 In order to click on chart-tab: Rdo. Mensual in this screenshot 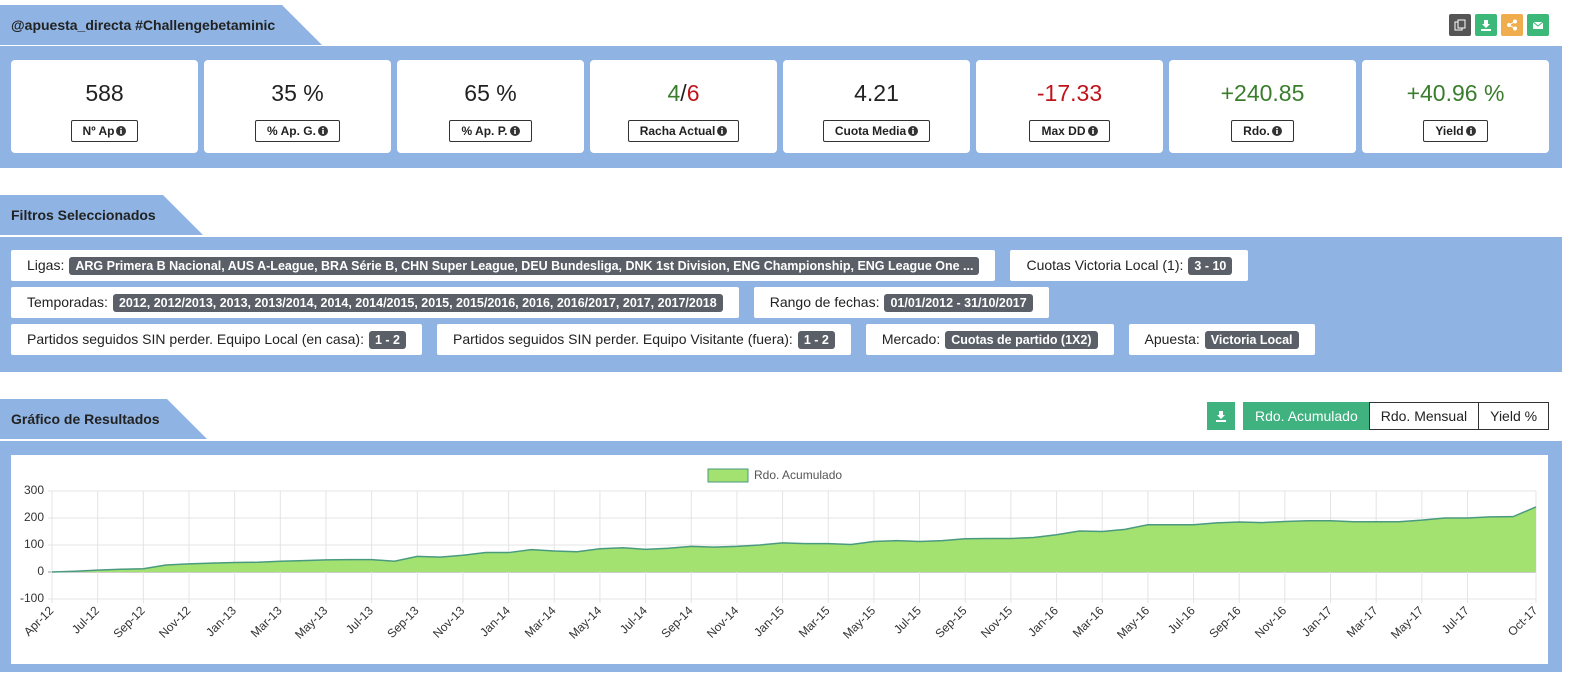, I will do `click(1424, 416)`.